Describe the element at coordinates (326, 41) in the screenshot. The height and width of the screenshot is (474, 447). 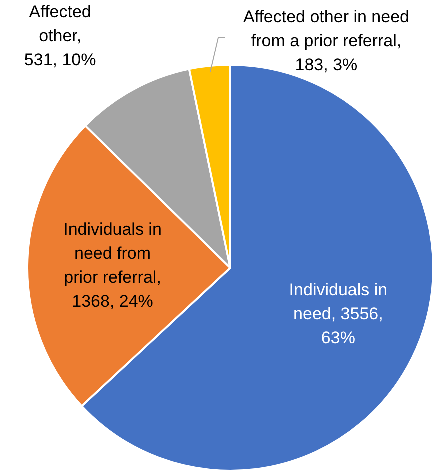
I see `slice-label: Affected other in need from a prior referral, 183, 3%` at that location.